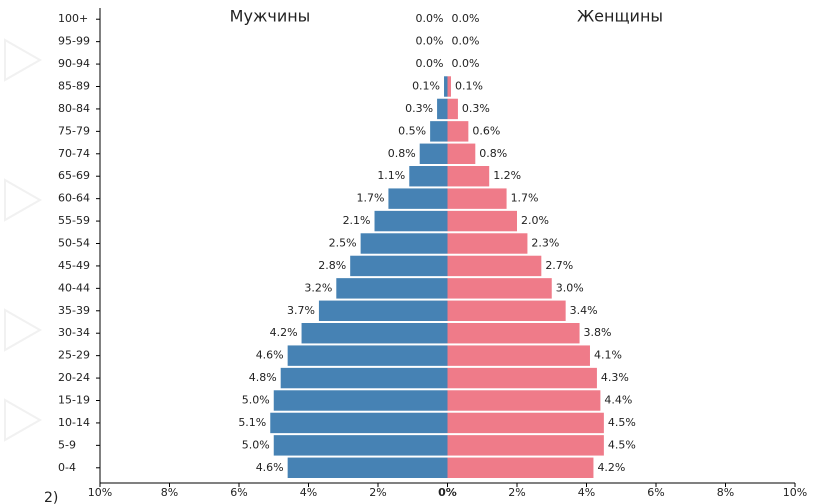 This screenshot has width=816, height=504. Describe the element at coordinates (615, 377) in the screenshot. I see `bar-label: 4.3%` at that location.